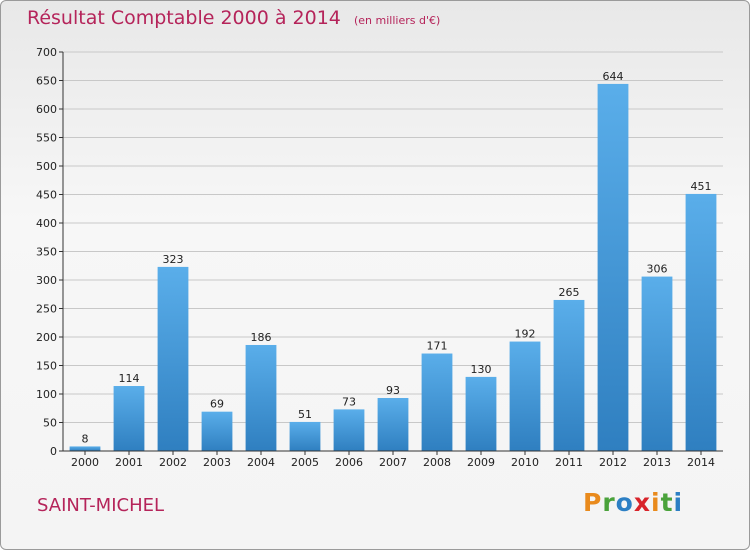 The image size is (750, 550). What do you see at coordinates (85, 462) in the screenshot?
I see `x-tick-label-2000: 2000` at bounding box center [85, 462].